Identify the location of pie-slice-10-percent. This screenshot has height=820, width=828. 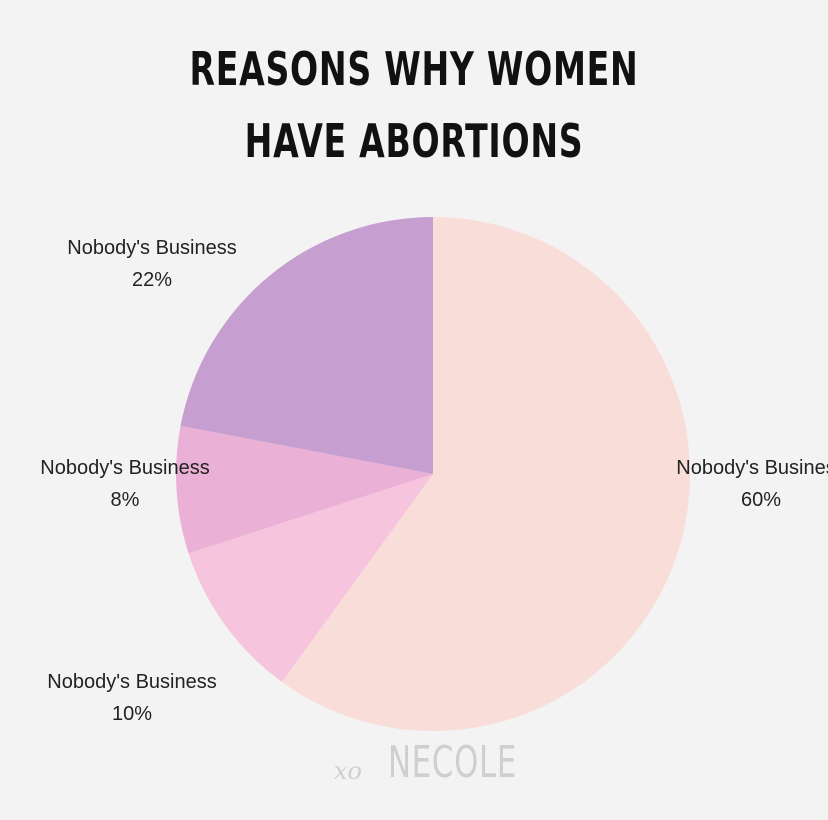
(310, 578).